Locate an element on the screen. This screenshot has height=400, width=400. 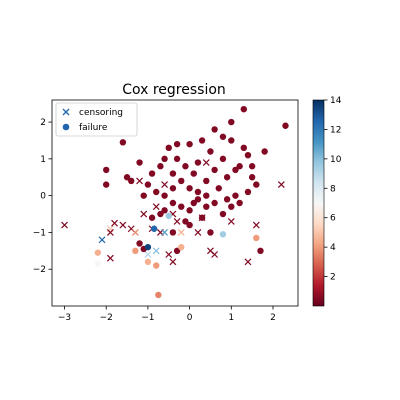
x-tick-label: −2 is located at coordinates (106, 318).